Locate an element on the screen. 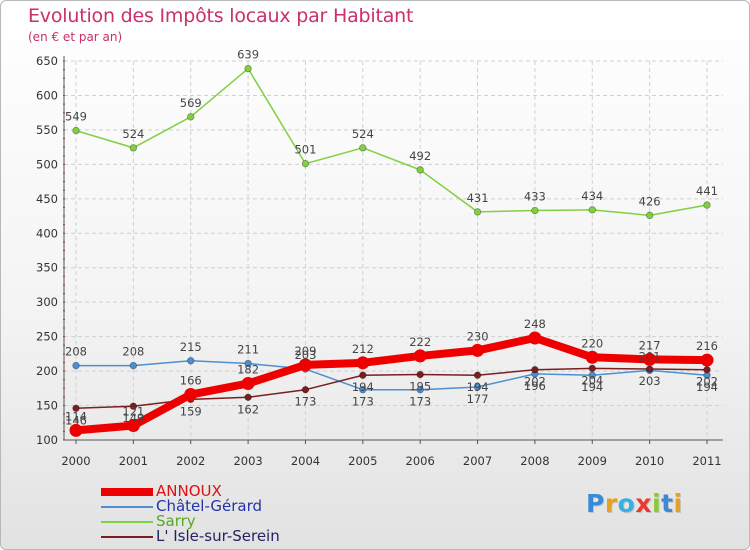 This screenshot has width=750, height=550. x-tick-label: 2000 is located at coordinates (75, 461).